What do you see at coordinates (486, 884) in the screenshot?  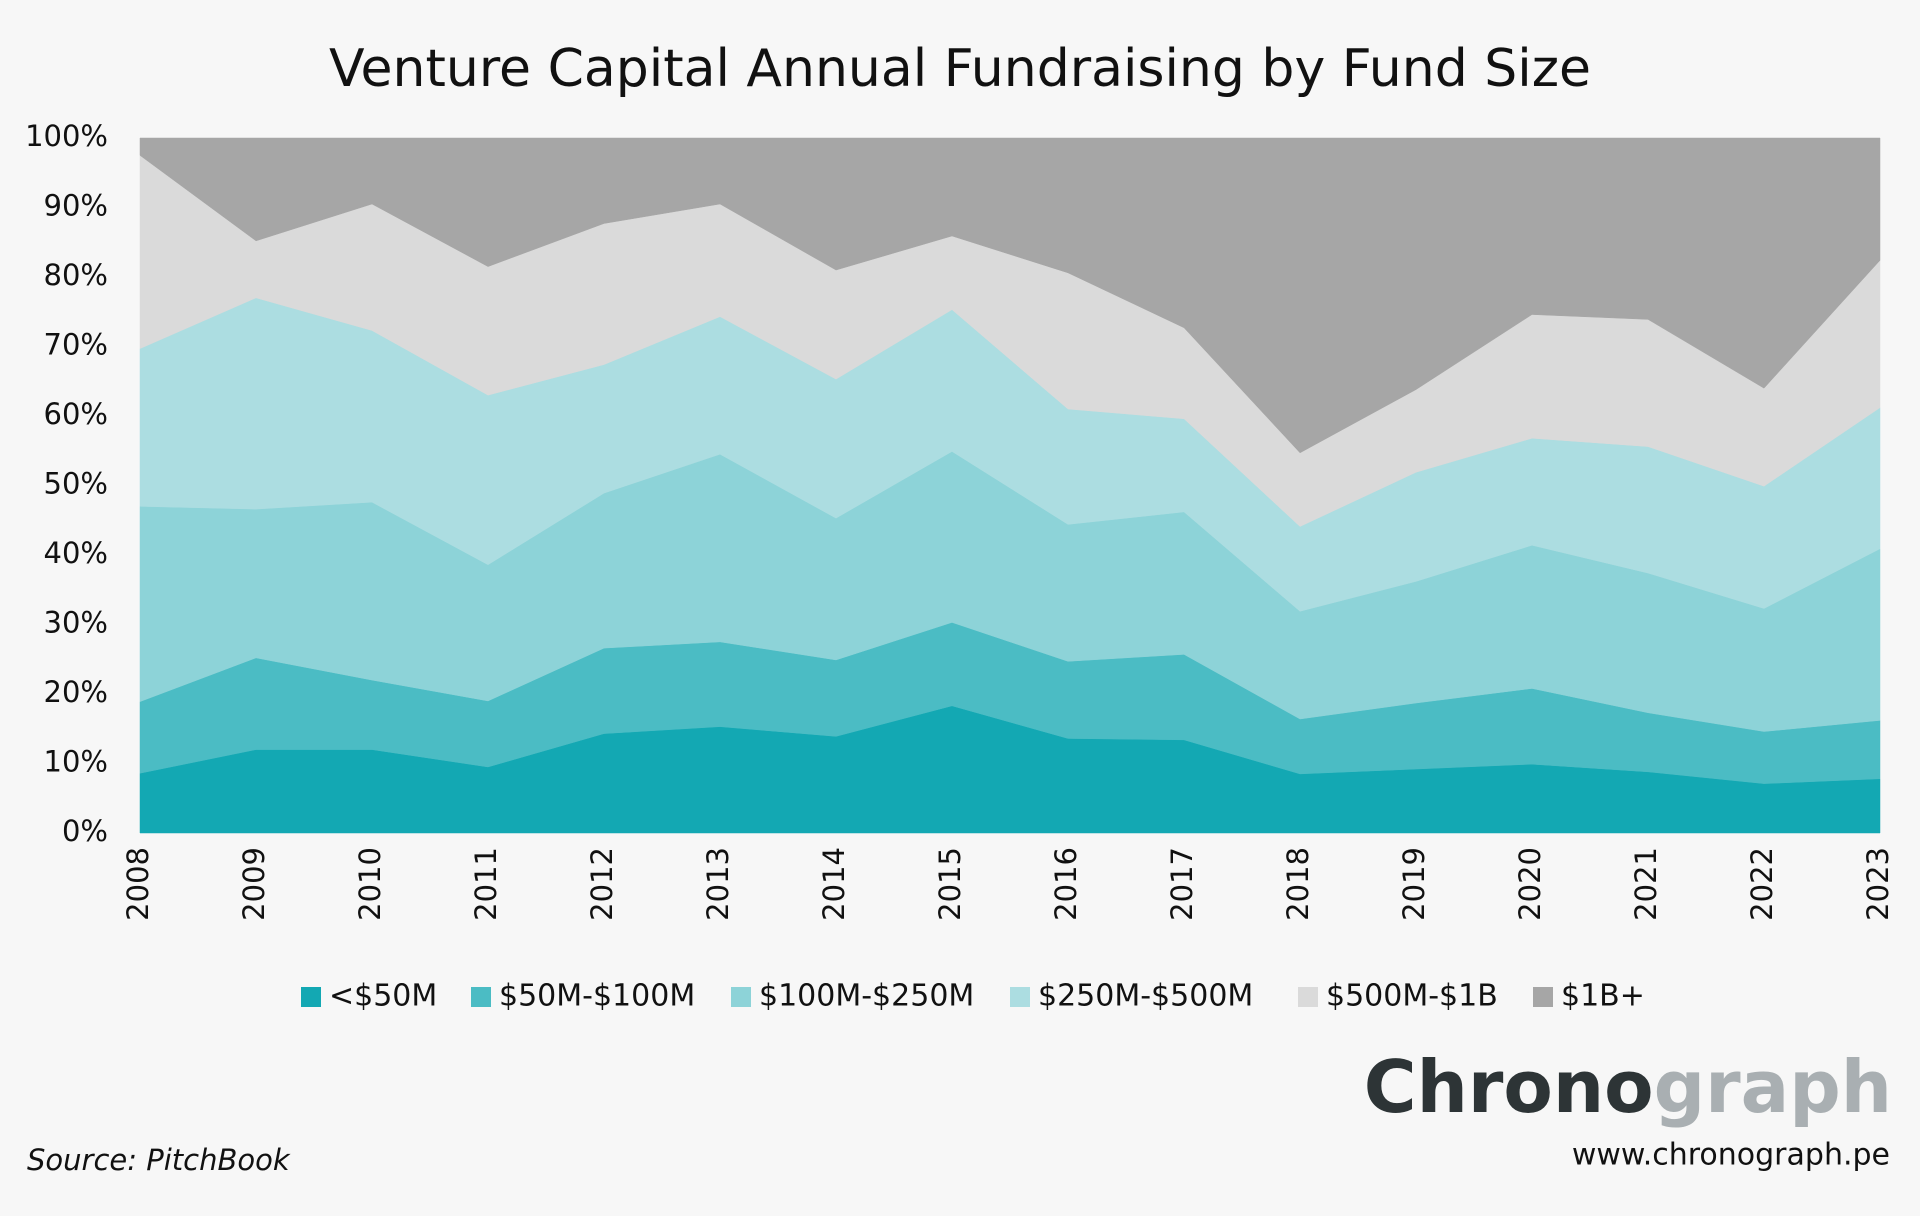 I see `x-tick-label: 2011` at bounding box center [486, 884].